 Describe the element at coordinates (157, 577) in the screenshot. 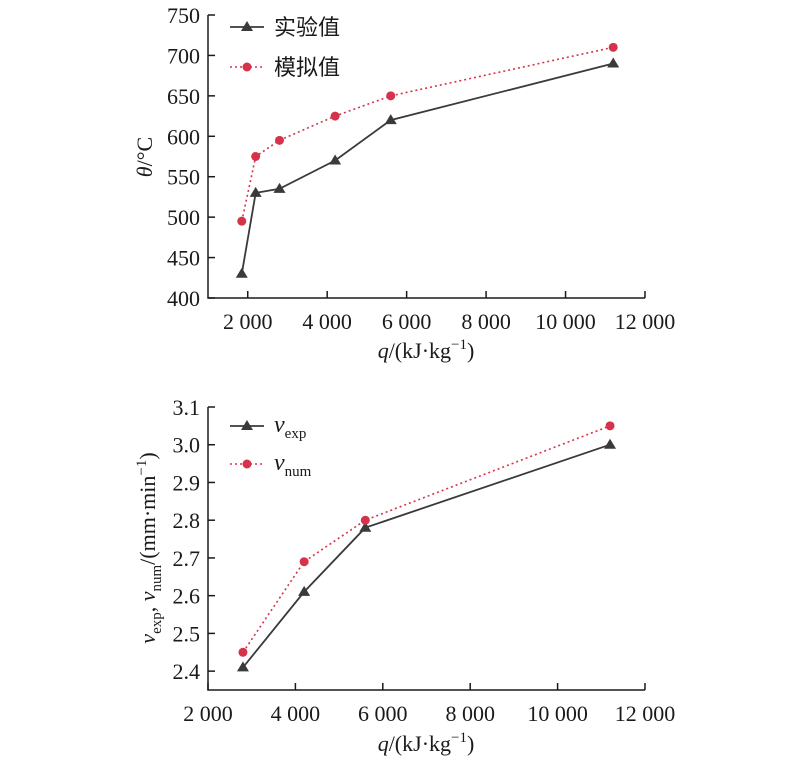

I see `y2-label-sub2: num` at that location.